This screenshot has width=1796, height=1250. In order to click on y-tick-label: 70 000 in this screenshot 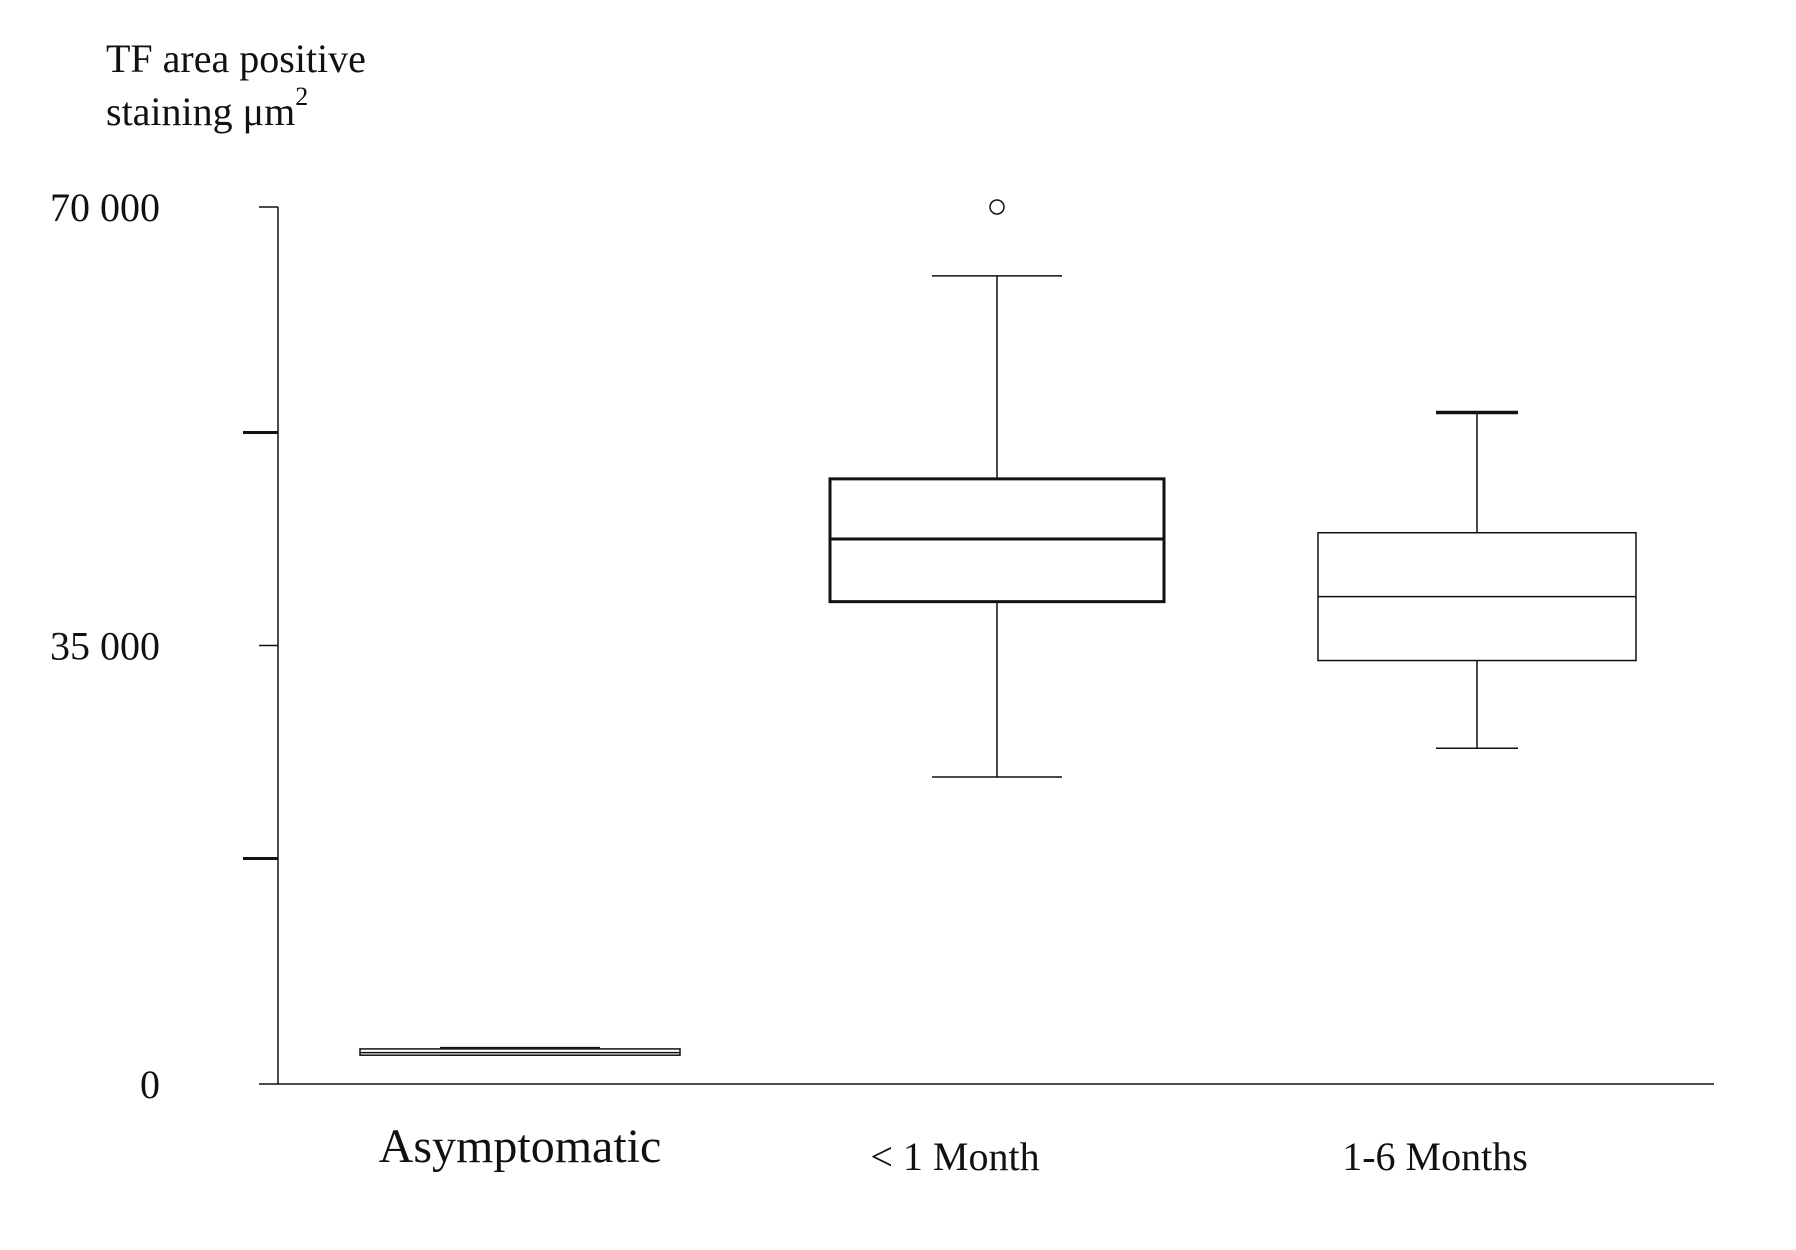, I will do `click(105, 207)`.